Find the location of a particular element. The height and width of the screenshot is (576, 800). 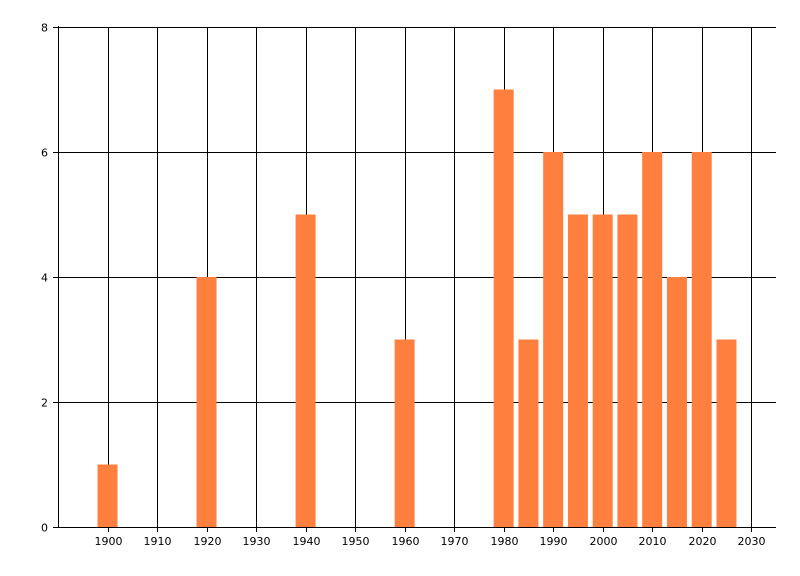

x-tick-label: 2020 is located at coordinates (703, 541).